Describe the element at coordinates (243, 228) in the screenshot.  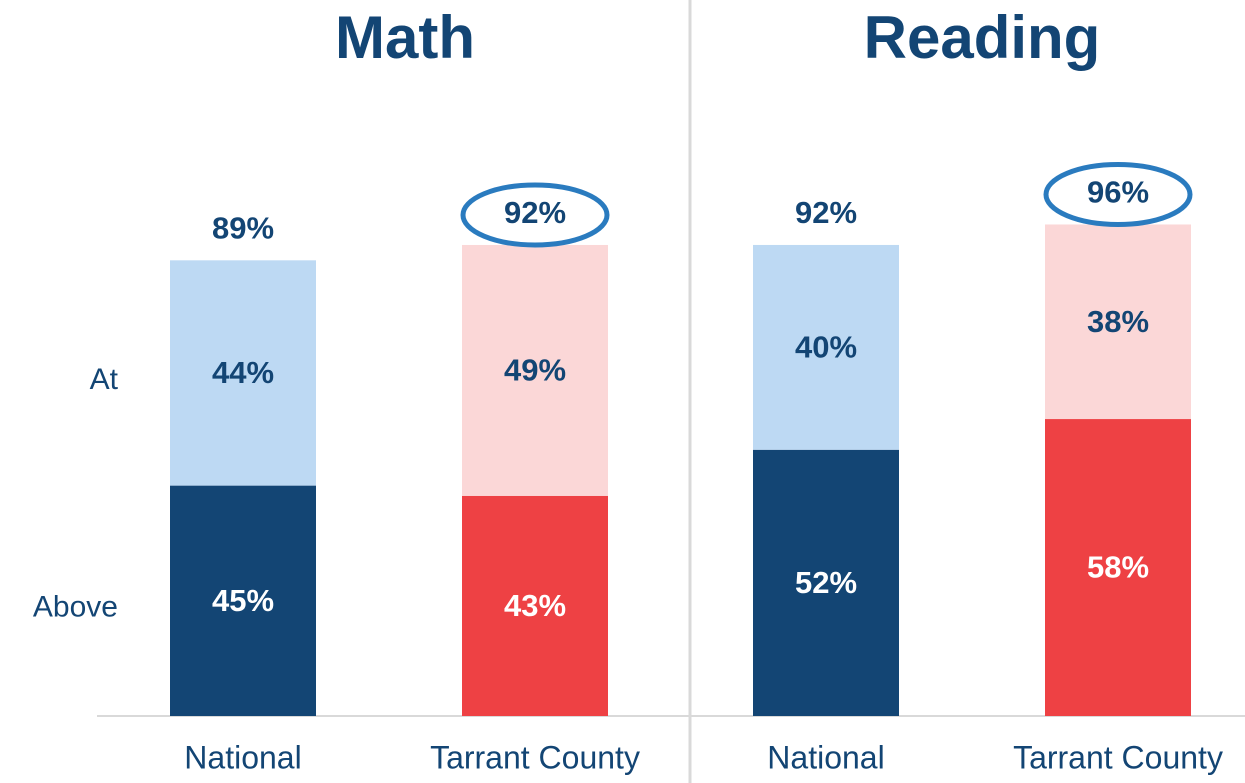
I see `total-label: 89%` at that location.